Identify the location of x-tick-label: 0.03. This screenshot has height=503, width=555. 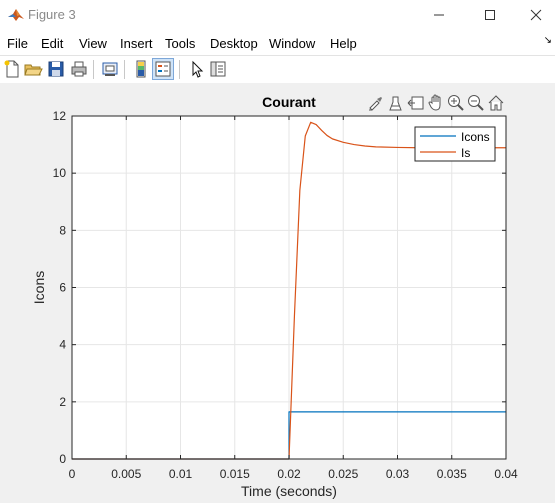
(398, 474).